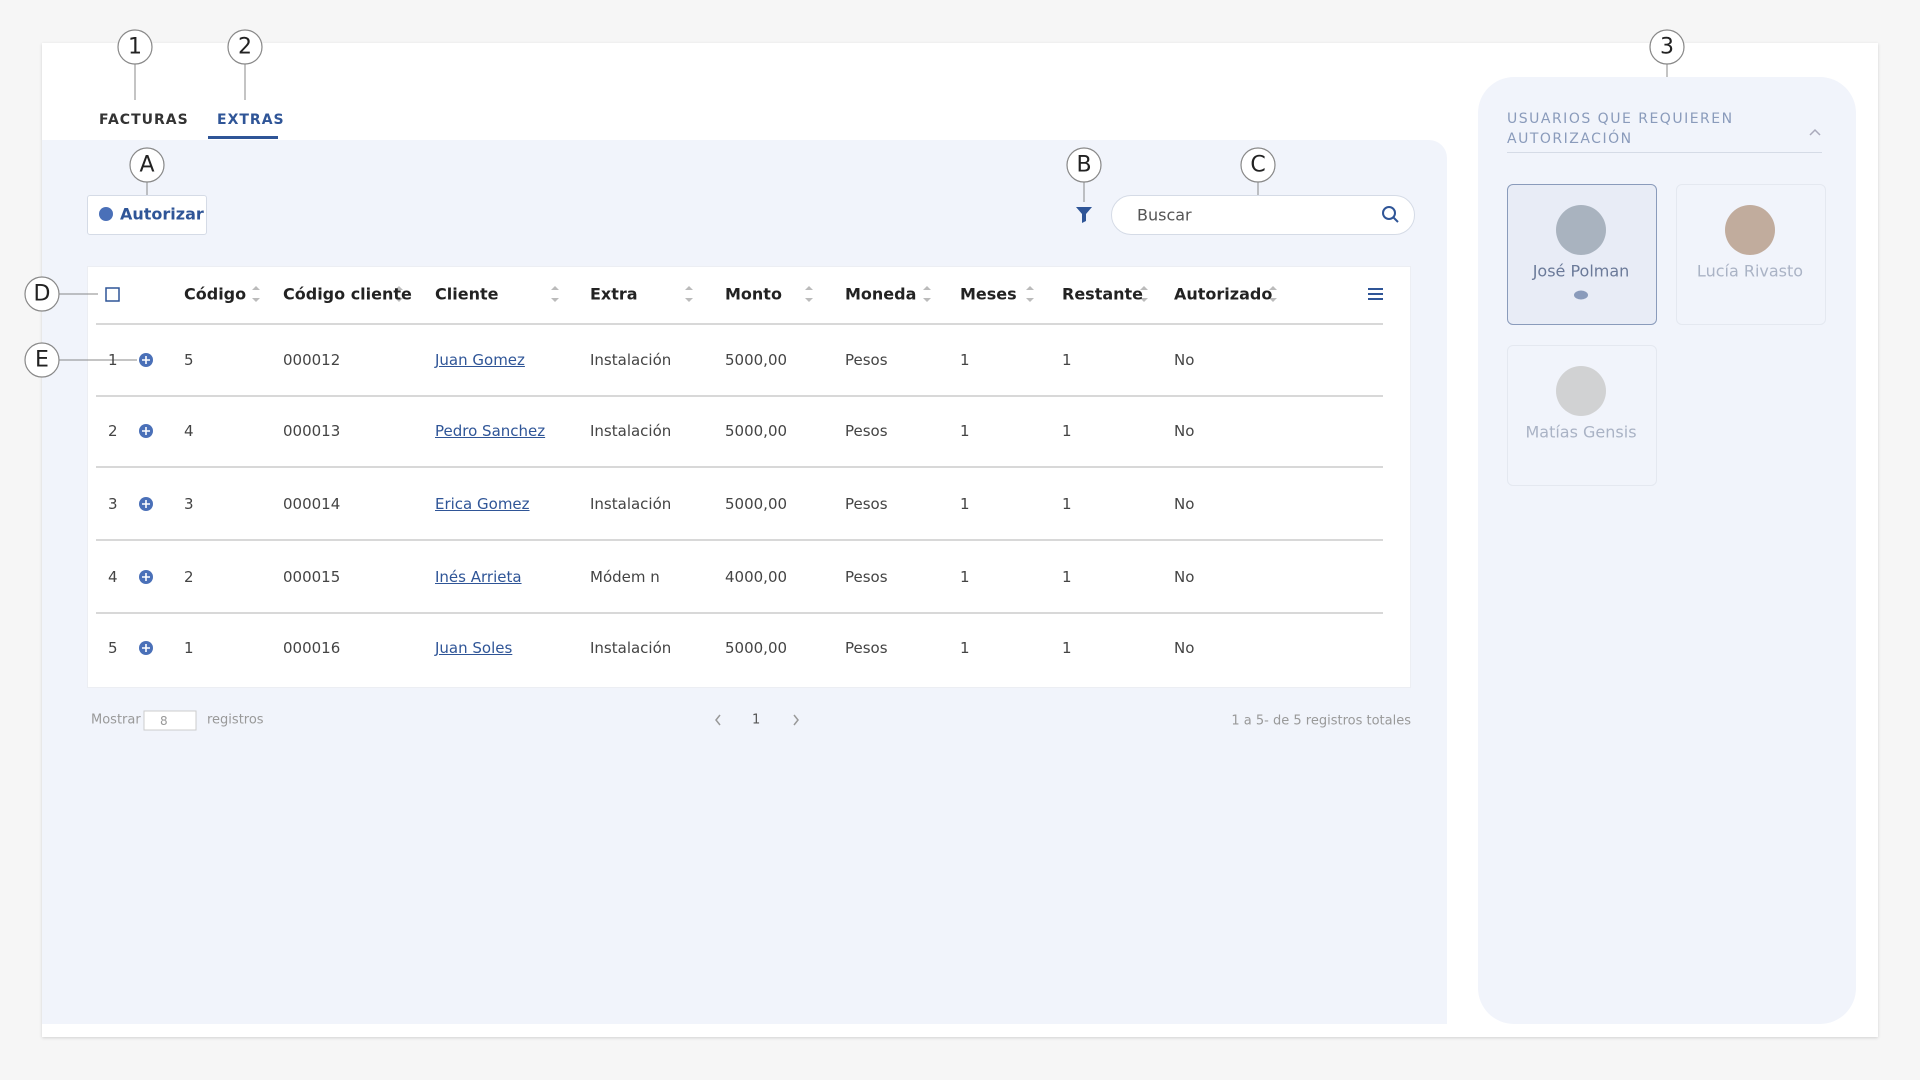 The width and height of the screenshot is (1920, 1080). Describe the element at coordinates (235, 720) in the screenshot. I see `pagination-label: registros` at that location.